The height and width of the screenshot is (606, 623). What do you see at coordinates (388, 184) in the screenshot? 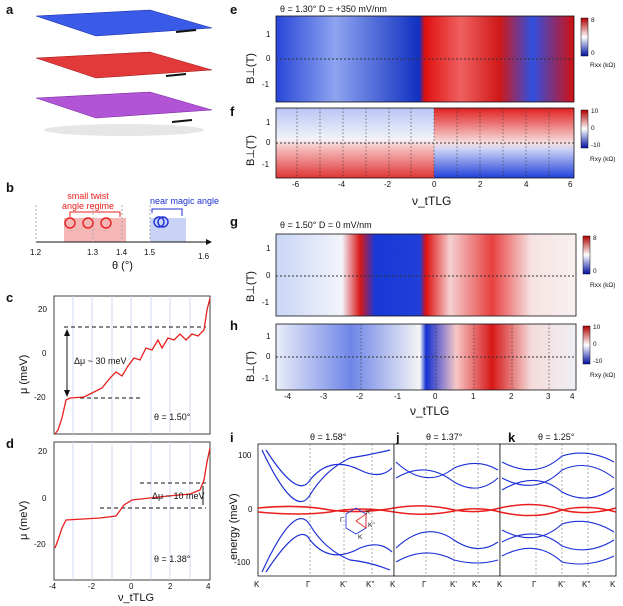
I see `f-xtick-m2: -2` at bounding box center [388, 184].